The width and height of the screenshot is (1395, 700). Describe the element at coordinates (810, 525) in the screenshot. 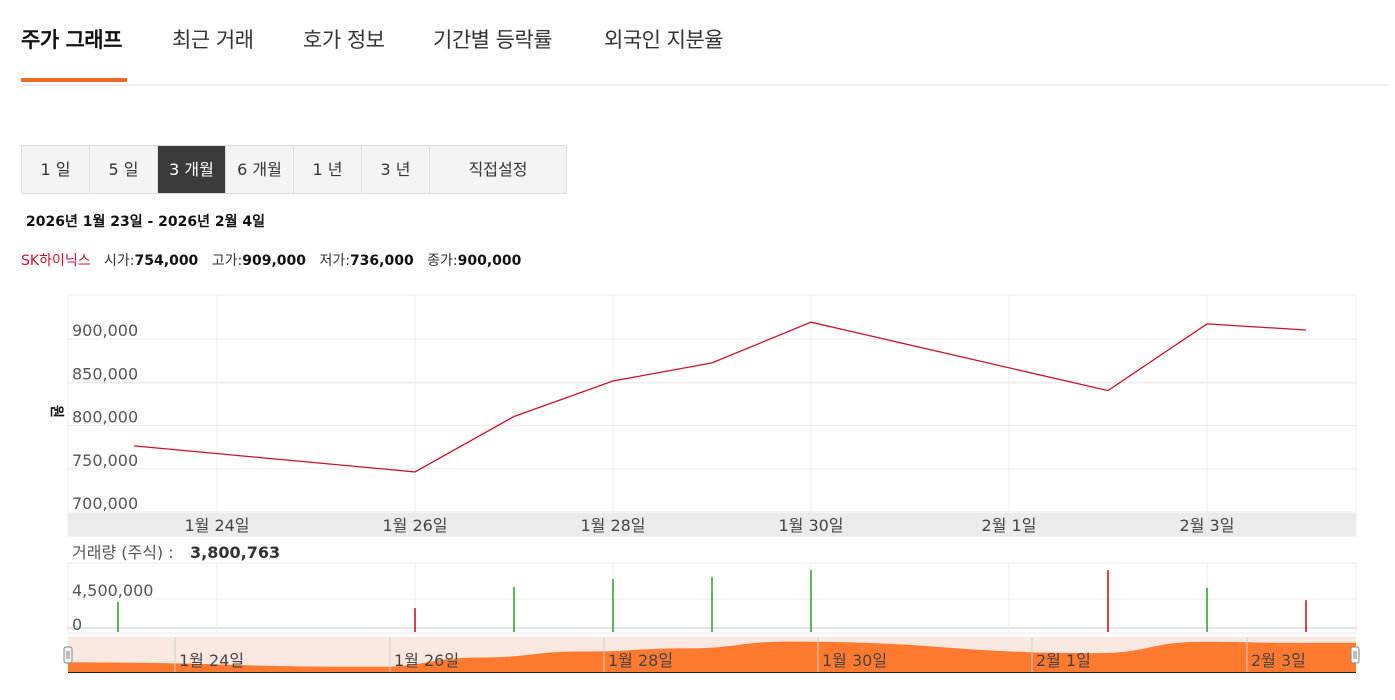

I see `price-x-tick-label: 1월 30일` at that location.